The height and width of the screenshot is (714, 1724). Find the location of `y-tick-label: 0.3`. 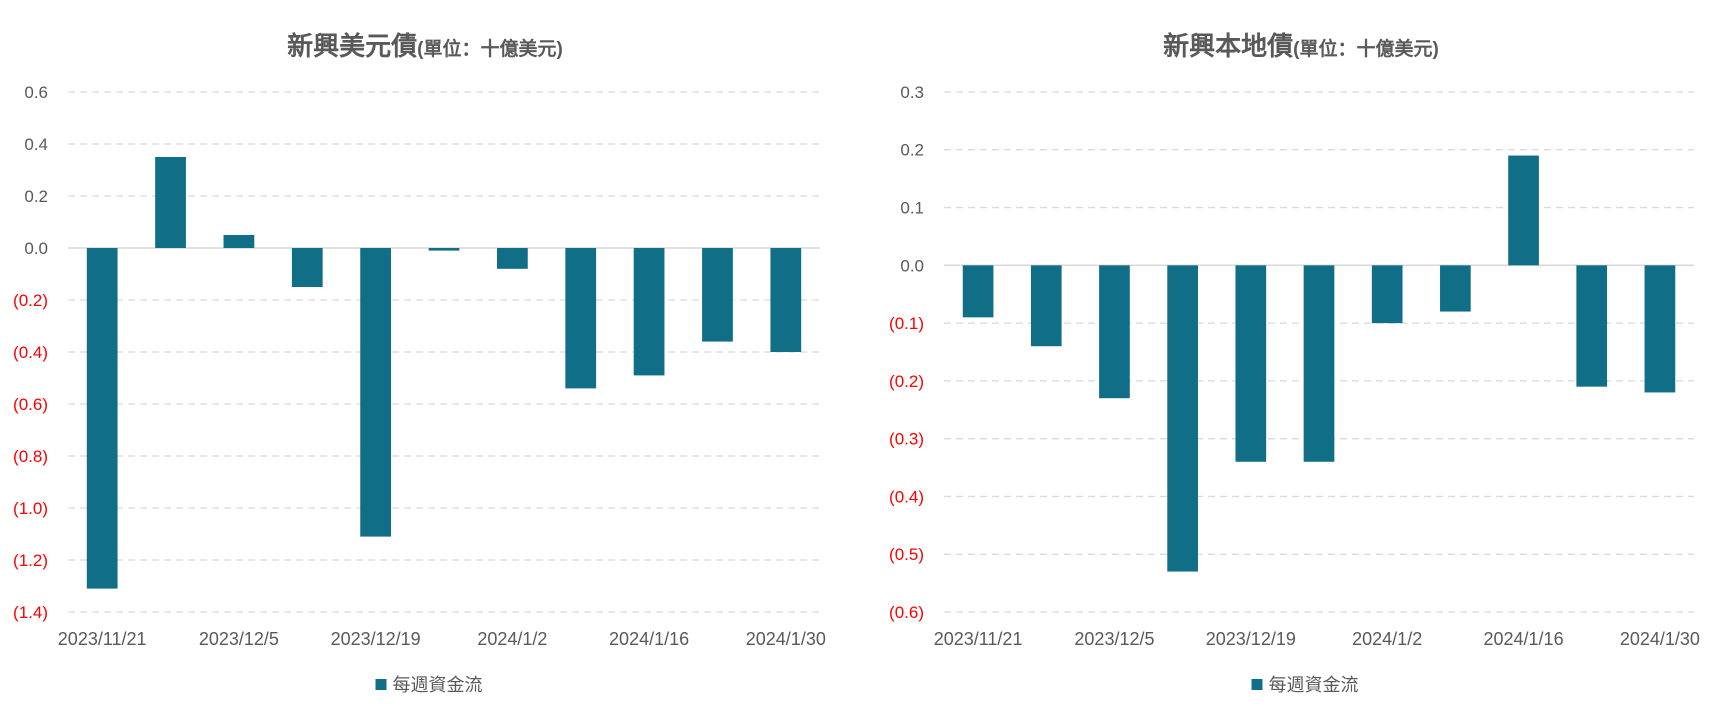

y-tick-label: 0.3 is located at coordinates (912, 92).